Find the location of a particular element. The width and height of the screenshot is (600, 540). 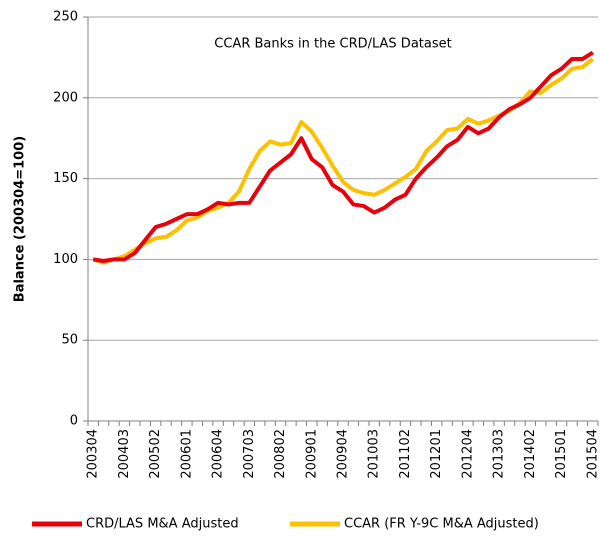

x-tick-label: 201504 is located at coordinates (592, 454).